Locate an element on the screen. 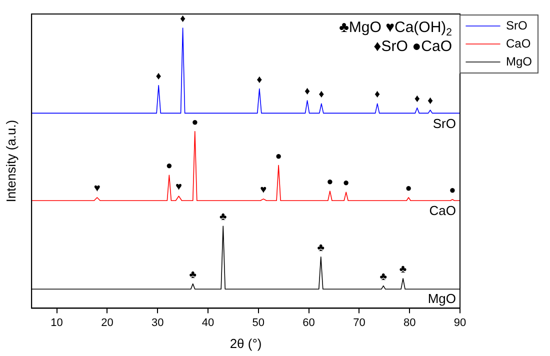 The height and width of the screenshot is (356, 550). text: MgO is located at coordinates (442, 298).